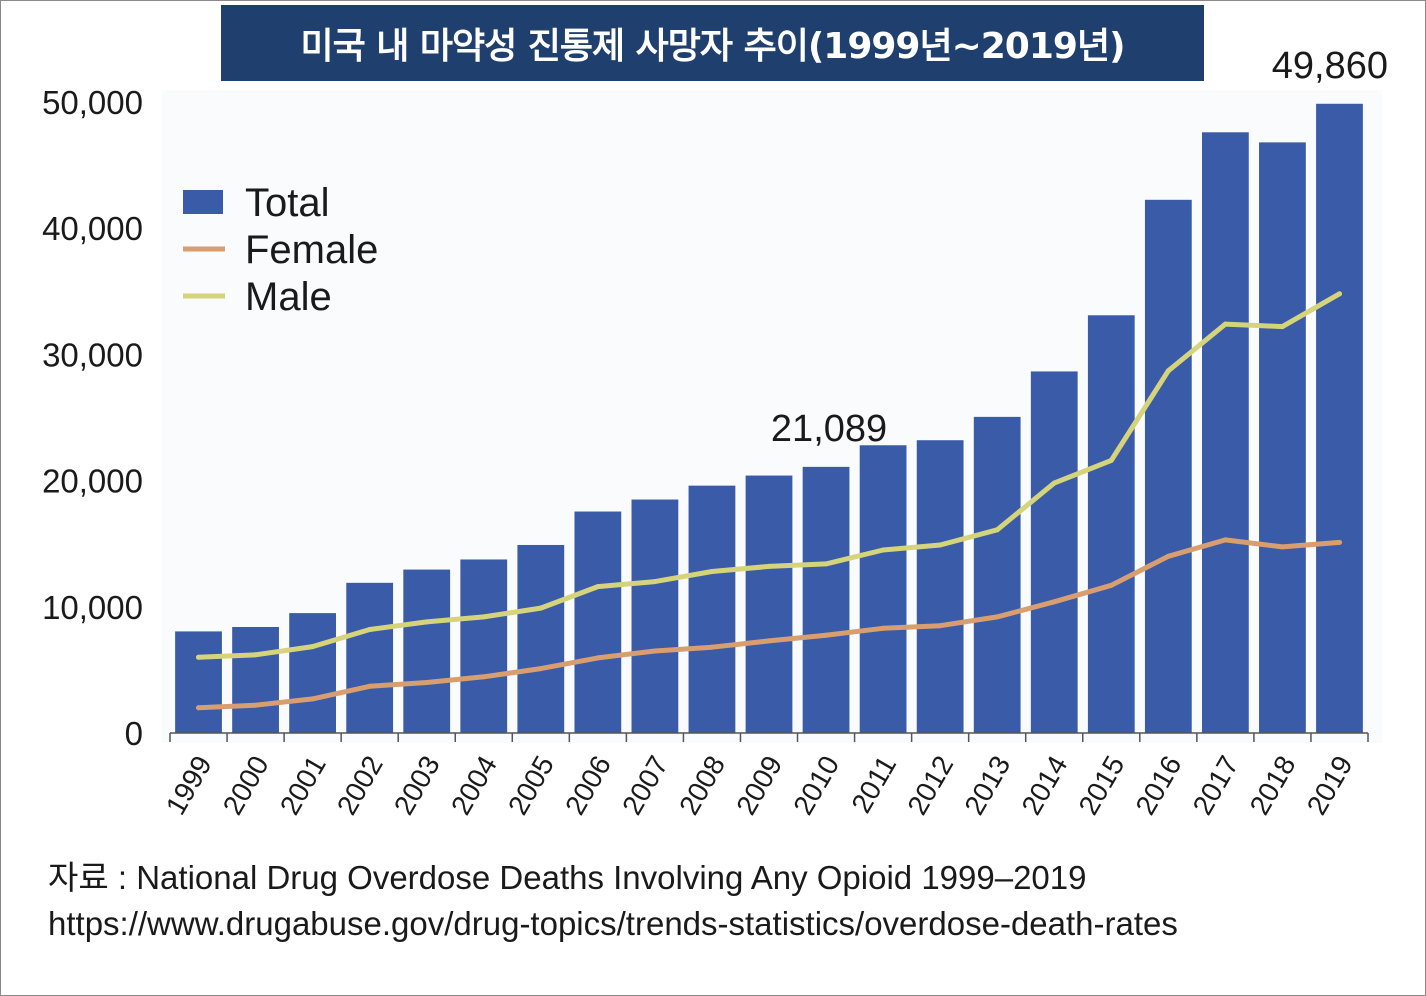 The width and height of the screenshot is (1426, 996). I want to click on y-tick-label: 40,000, so click(92, 228).